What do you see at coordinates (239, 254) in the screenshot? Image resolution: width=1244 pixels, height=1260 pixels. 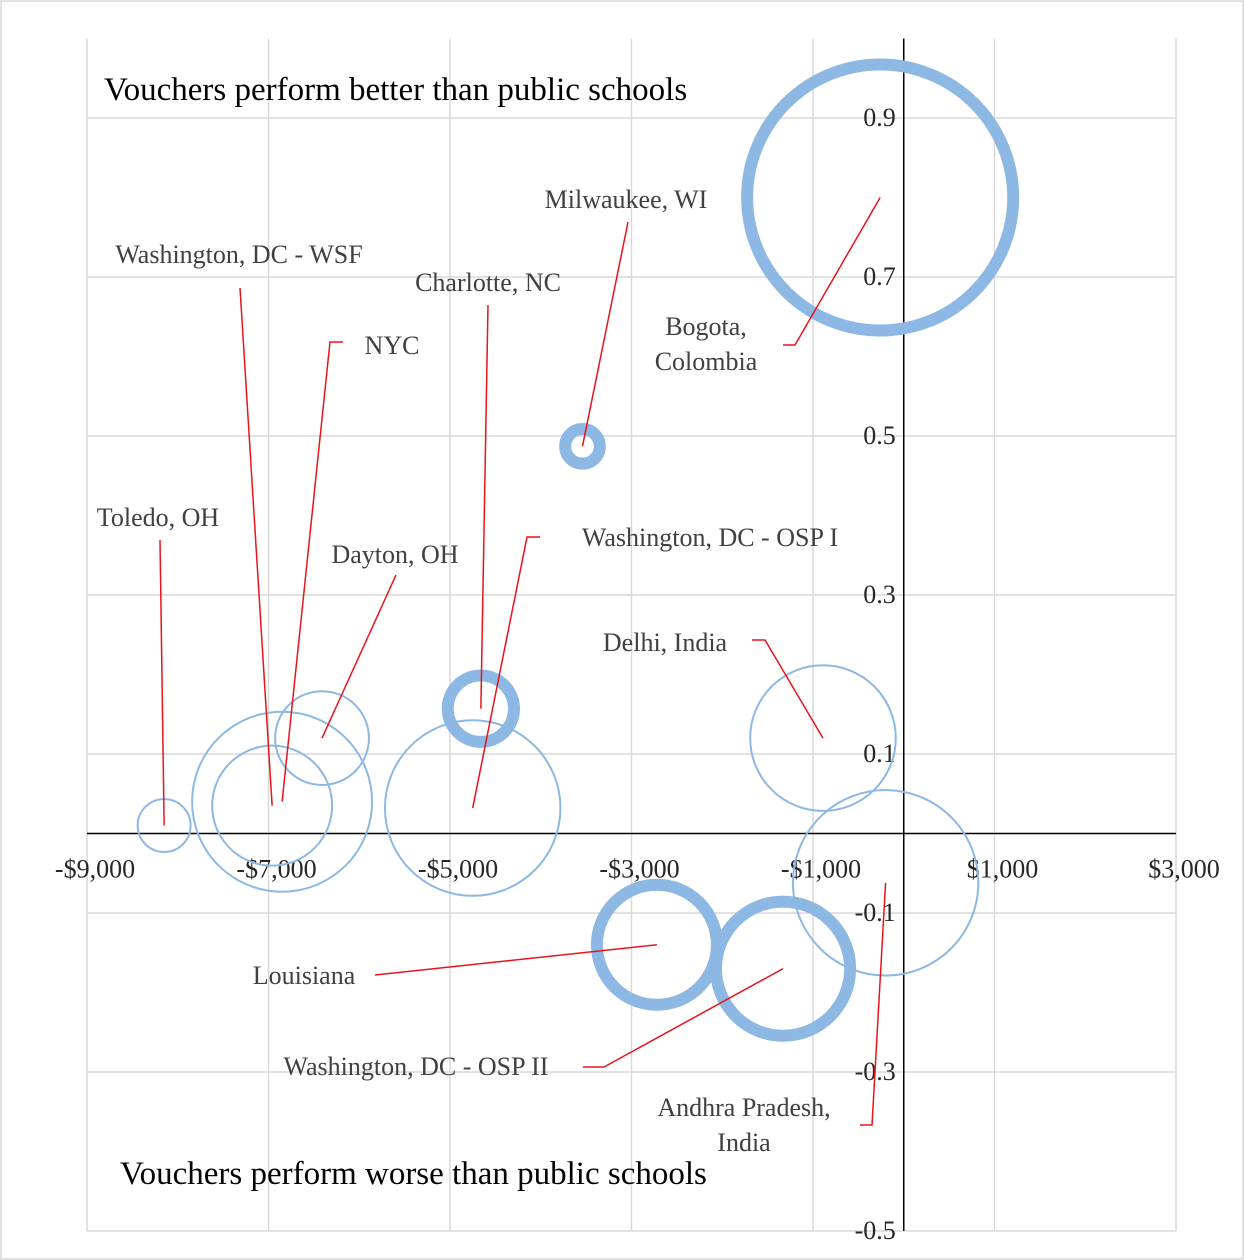 I see `bubble-label: Washington, DC - WSF` at bounding box center [239, 254].